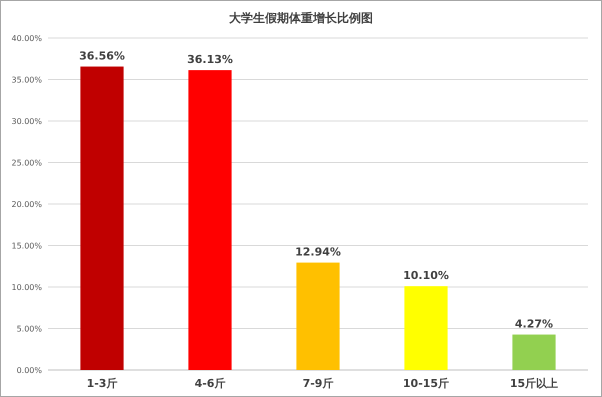 This screenshot has height=397, width=602. What do you see at coordinates (210, 59) in the screenshot?
I see `data-label: 36.13%` at bounding box center [210, 59].